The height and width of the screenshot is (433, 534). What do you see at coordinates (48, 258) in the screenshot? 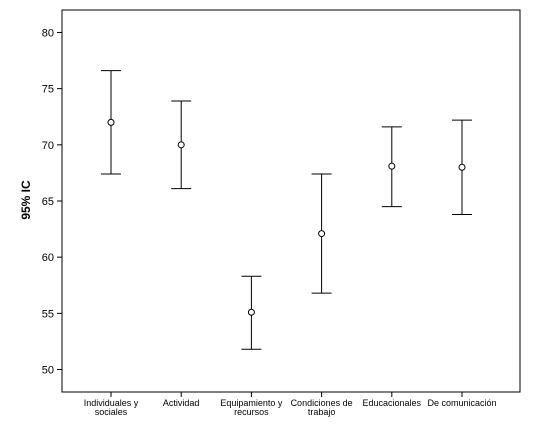
I see `y-tick-label: 60` at bounding box center [48, 258].